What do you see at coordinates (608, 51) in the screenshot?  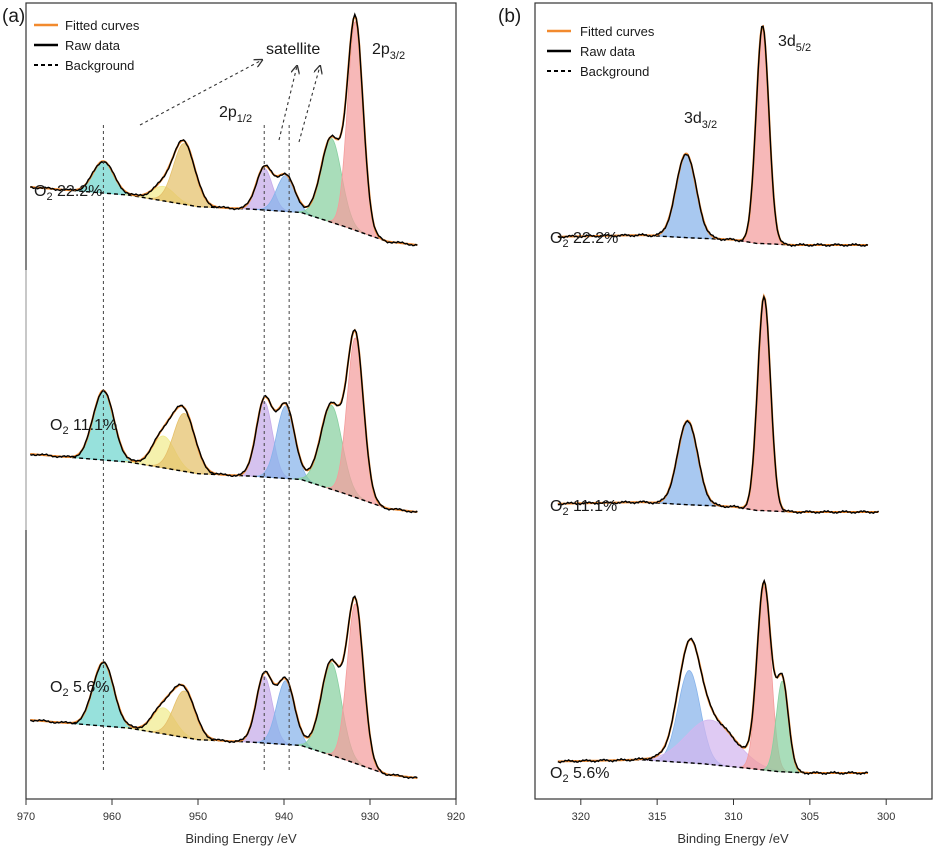 I see `legend-label-raw-b: Raw data` at bounding box center [608, 51].